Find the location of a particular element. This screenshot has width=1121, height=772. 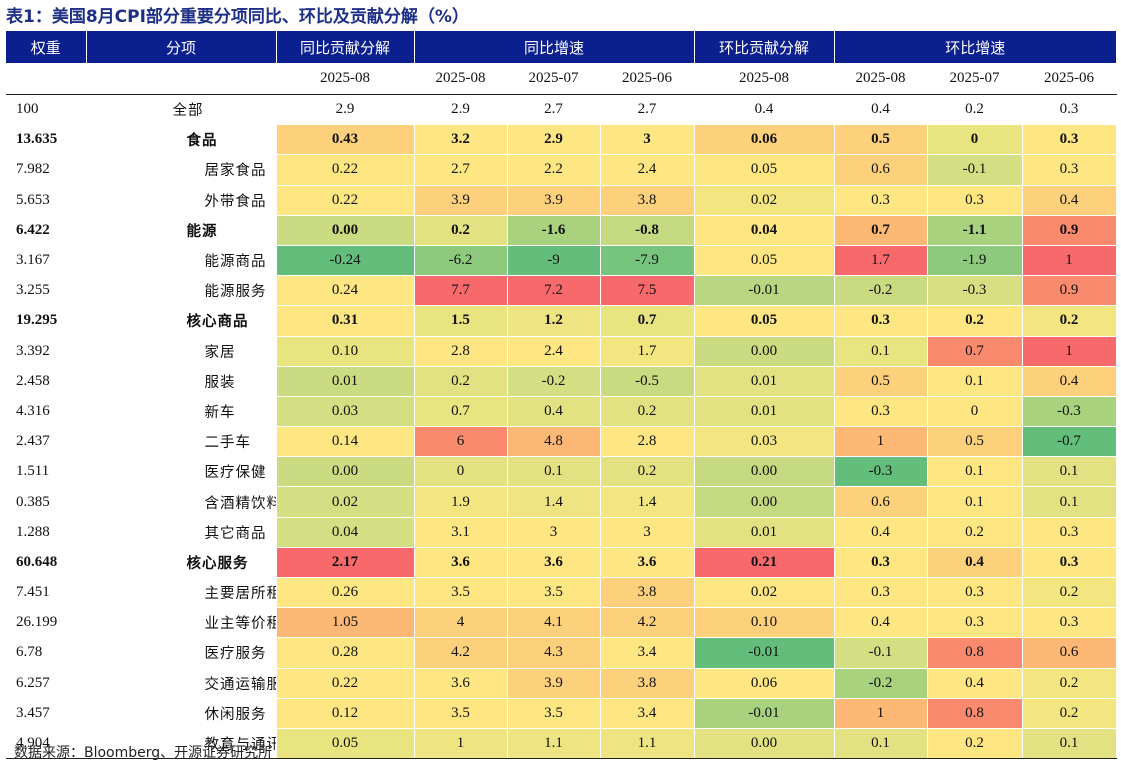

table-row: 100 全部 2.9 2.9 2.7 2.7 0.4 0.4 0.2 0.3 is located at coordinates (561, 110).